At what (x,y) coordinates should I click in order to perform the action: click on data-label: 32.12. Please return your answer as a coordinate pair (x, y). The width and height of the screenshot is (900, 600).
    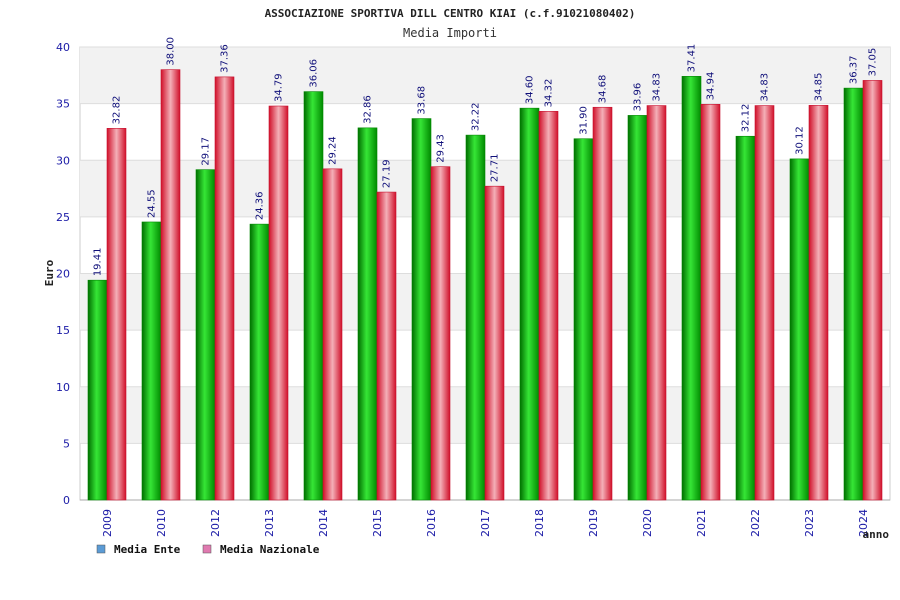
    Looking at the image, I should click on (746, 118).